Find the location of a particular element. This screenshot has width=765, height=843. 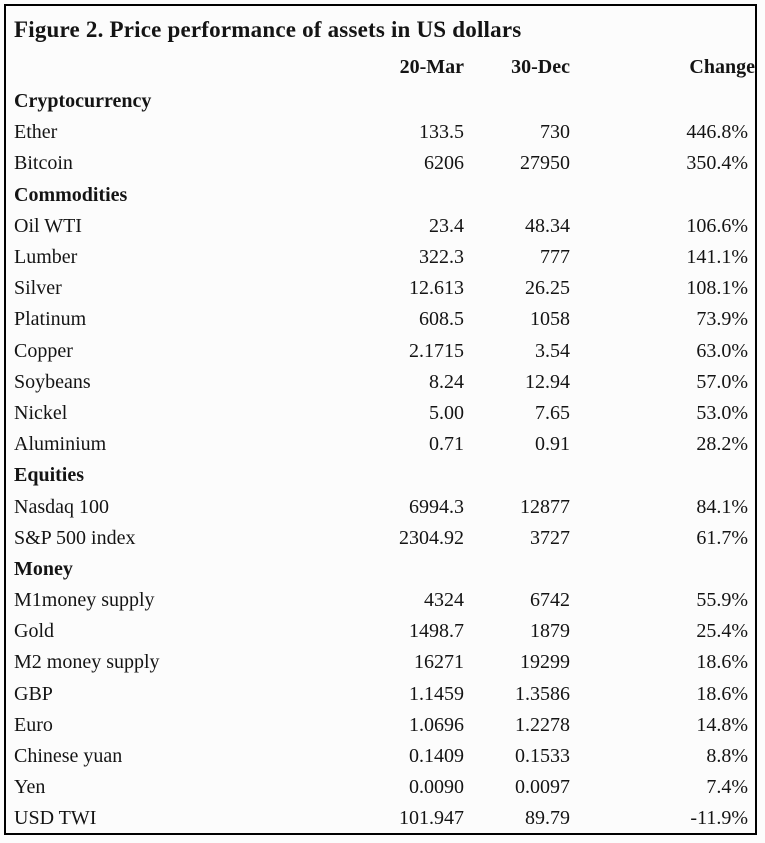

column-header-30-dec: 30-Dec is located at coordinates (540, 66).